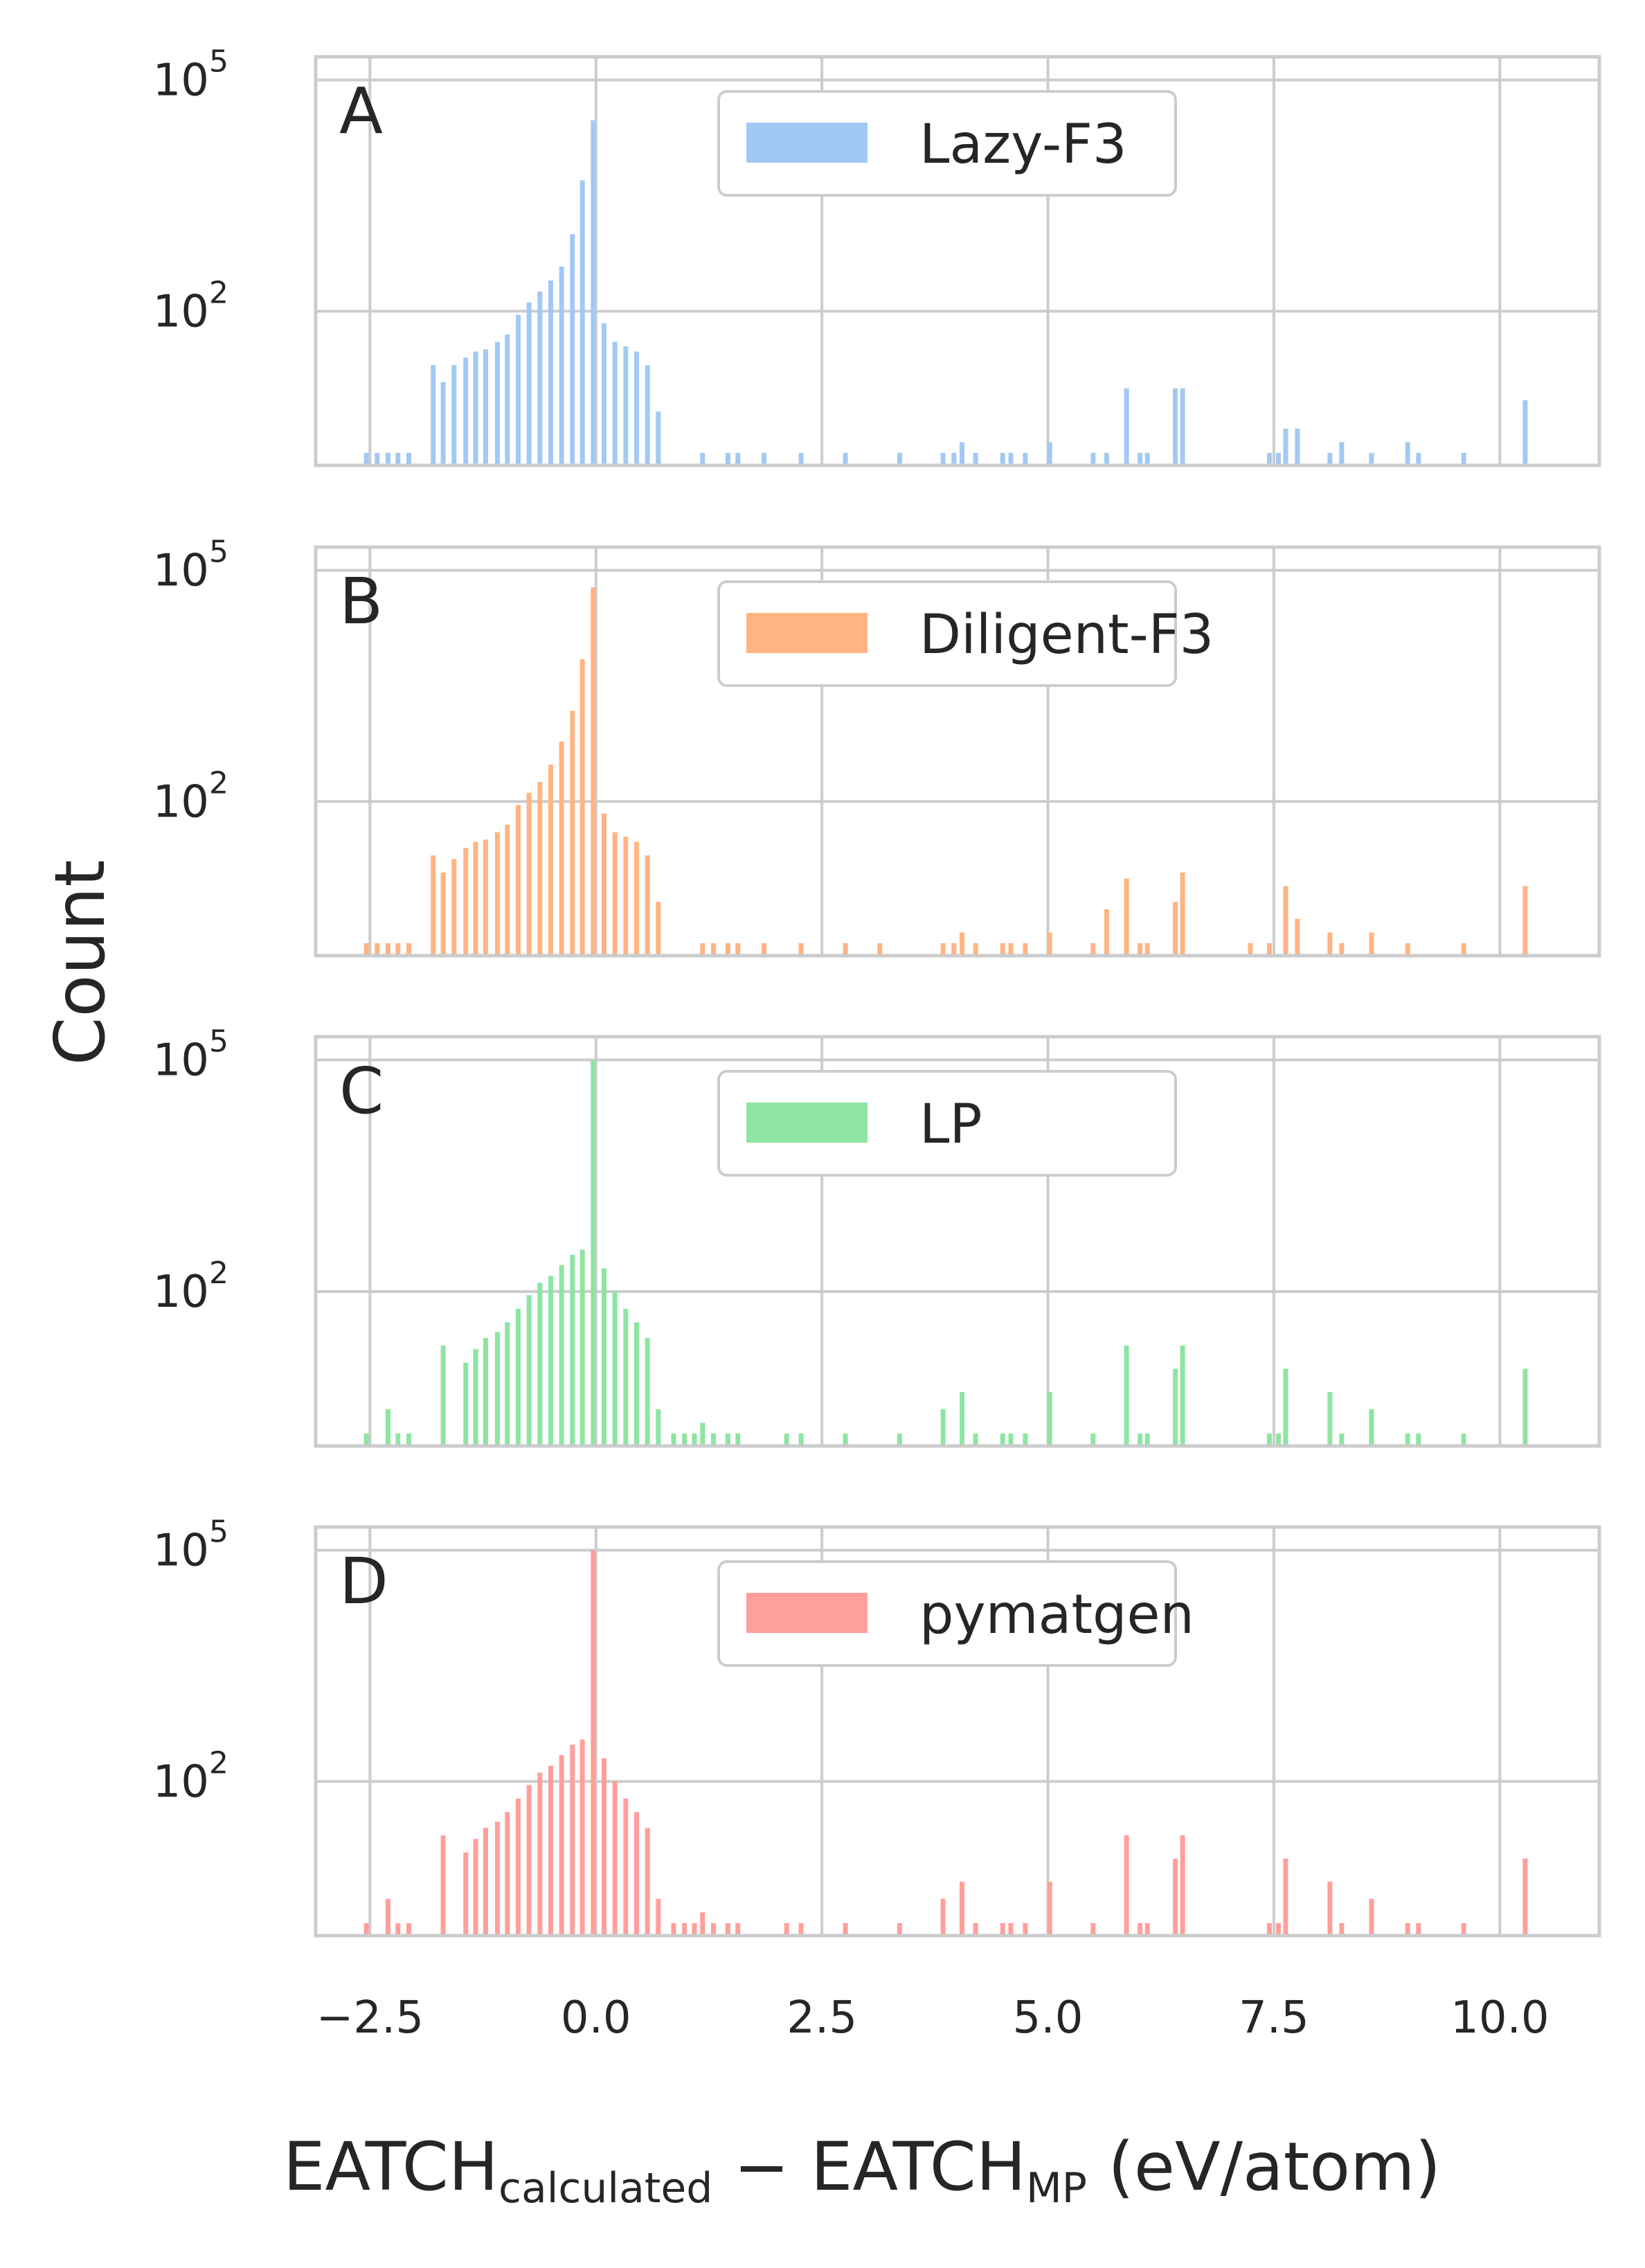 The height and width of the screenshot is (2268, 1645). I want to click on x-tick-label: 10.0, so click(1499, 2018).